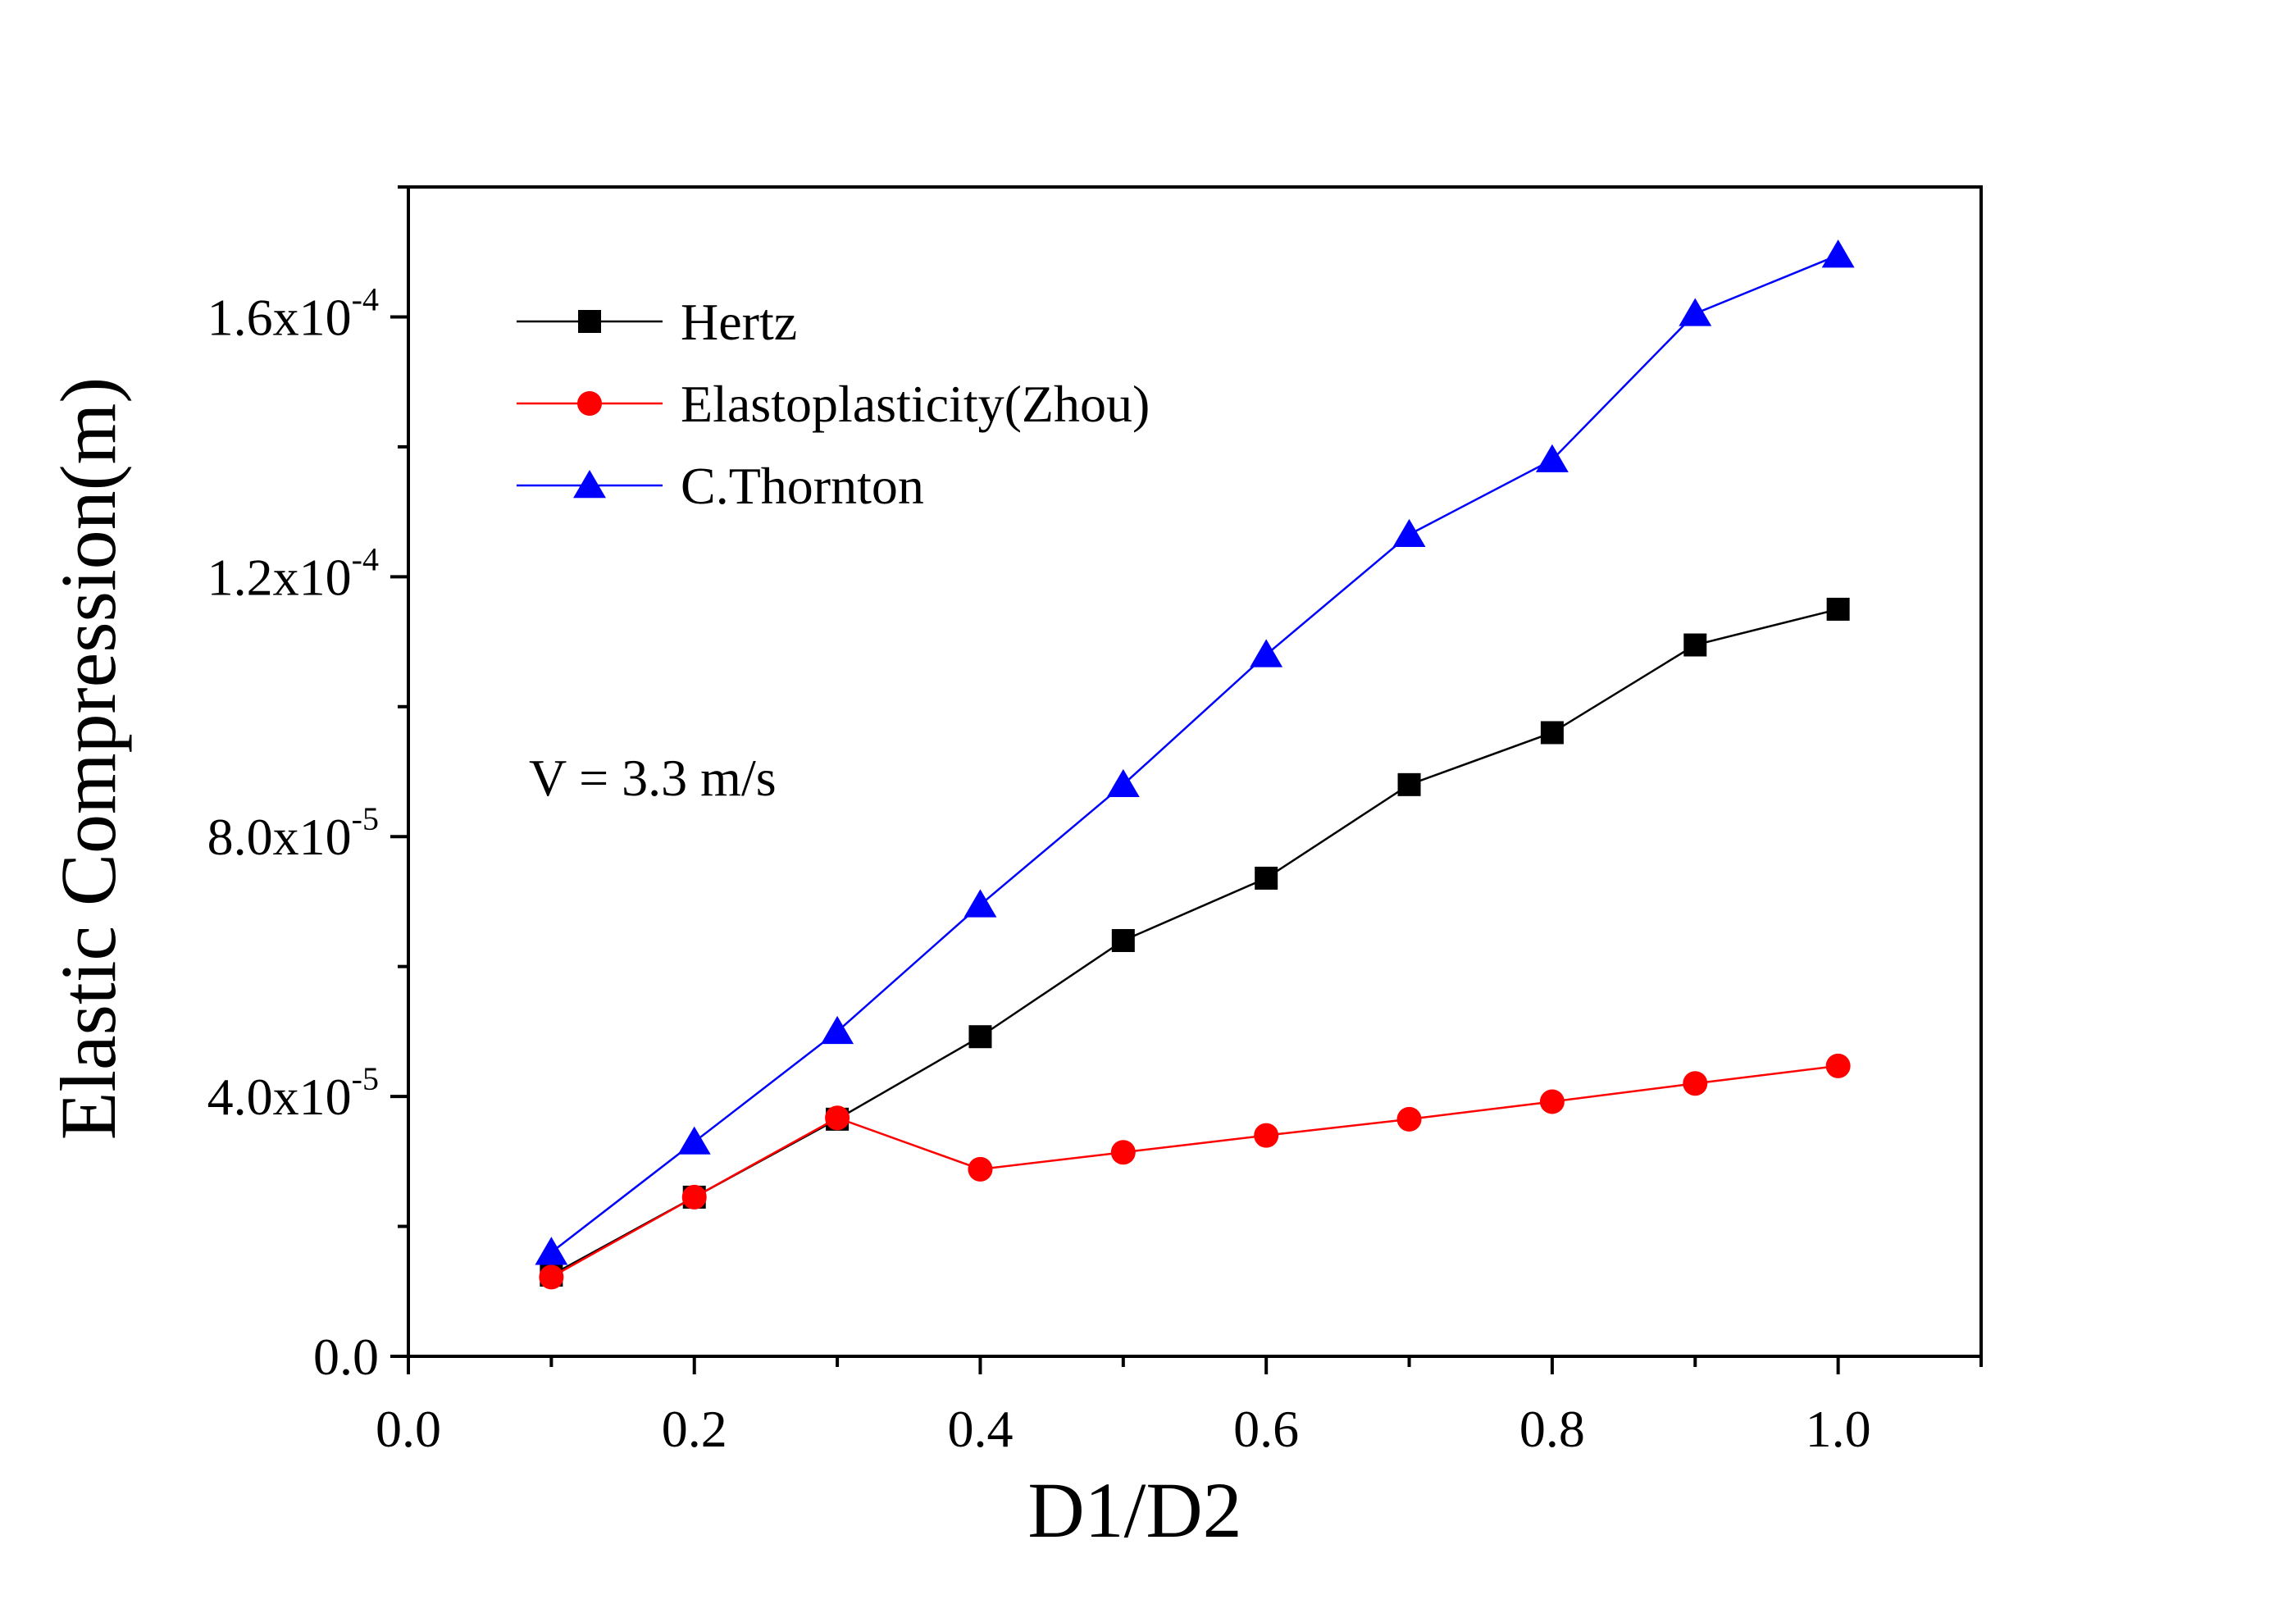 Image resolution: width=2296 pixels, height=1622 pixels. I want to click on y-tick-mantissa: 0.0, so click(346, 1357).